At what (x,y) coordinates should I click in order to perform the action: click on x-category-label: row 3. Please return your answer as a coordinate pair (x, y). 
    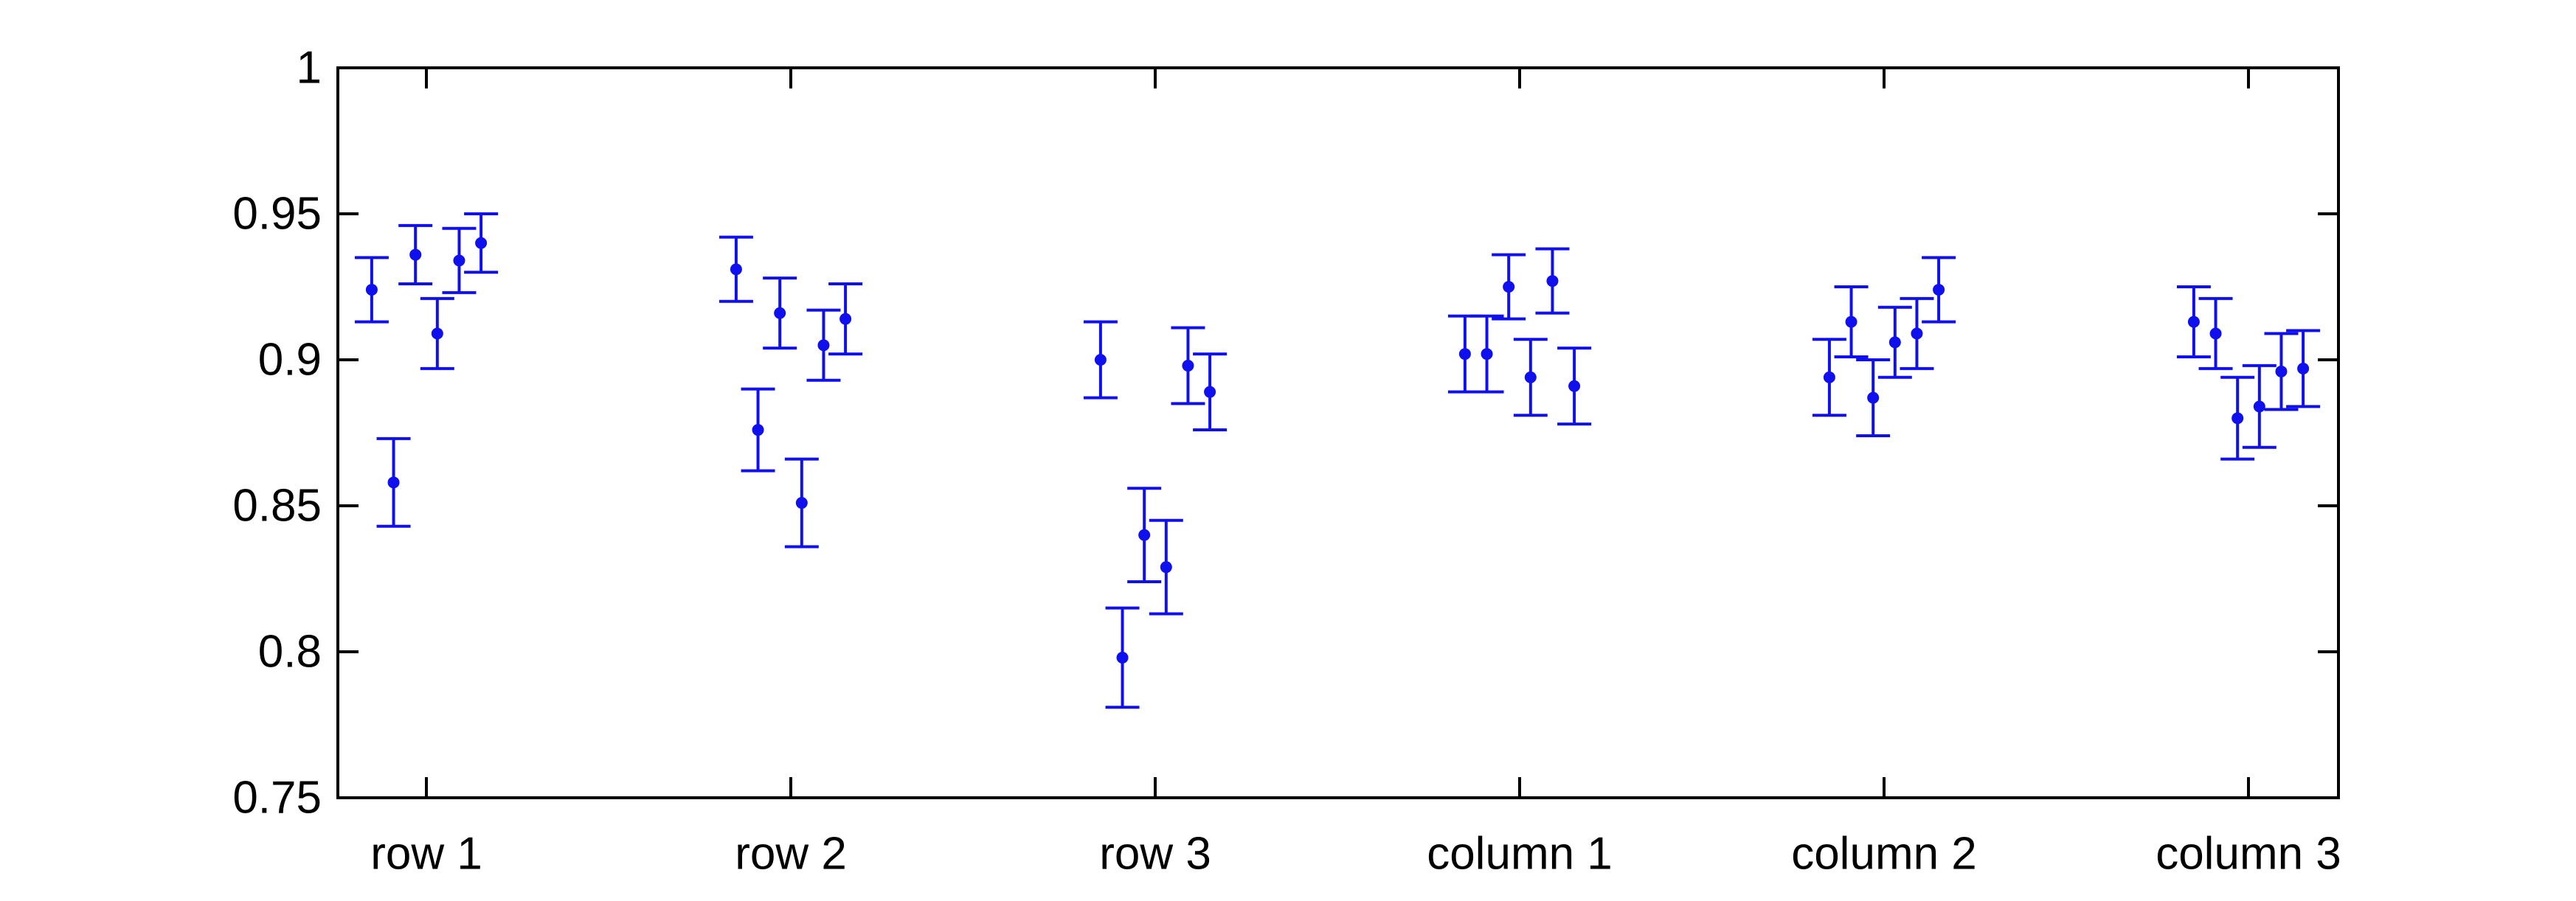
    Looking at the image, I should click on (1155, 854).